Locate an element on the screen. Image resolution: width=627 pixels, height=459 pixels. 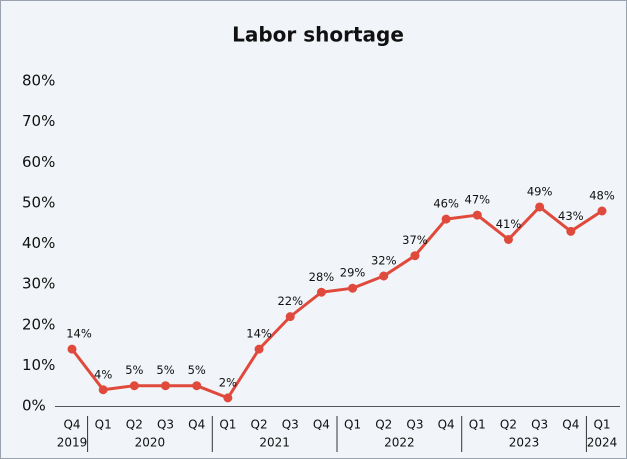
x-group-label: 2019 is located at coordinates (72, 443).